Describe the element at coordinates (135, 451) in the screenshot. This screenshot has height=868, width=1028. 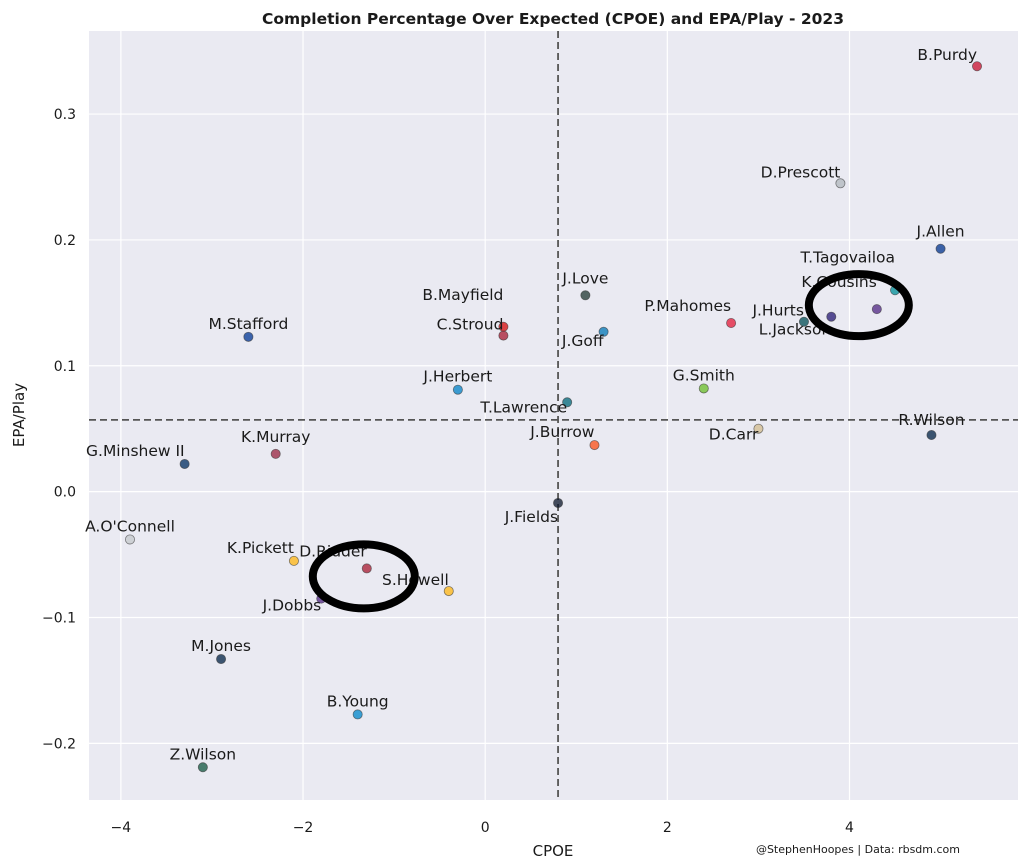
I see `point-label: G.Minshew II` at that location.